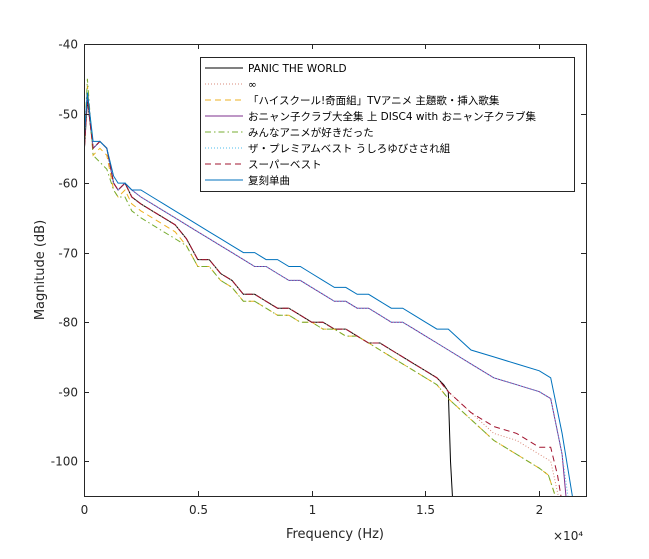 The height and width of the screenshot is (559, 649). I want to click on y-axis-label: Magnitude (dB), so click(40, 270).